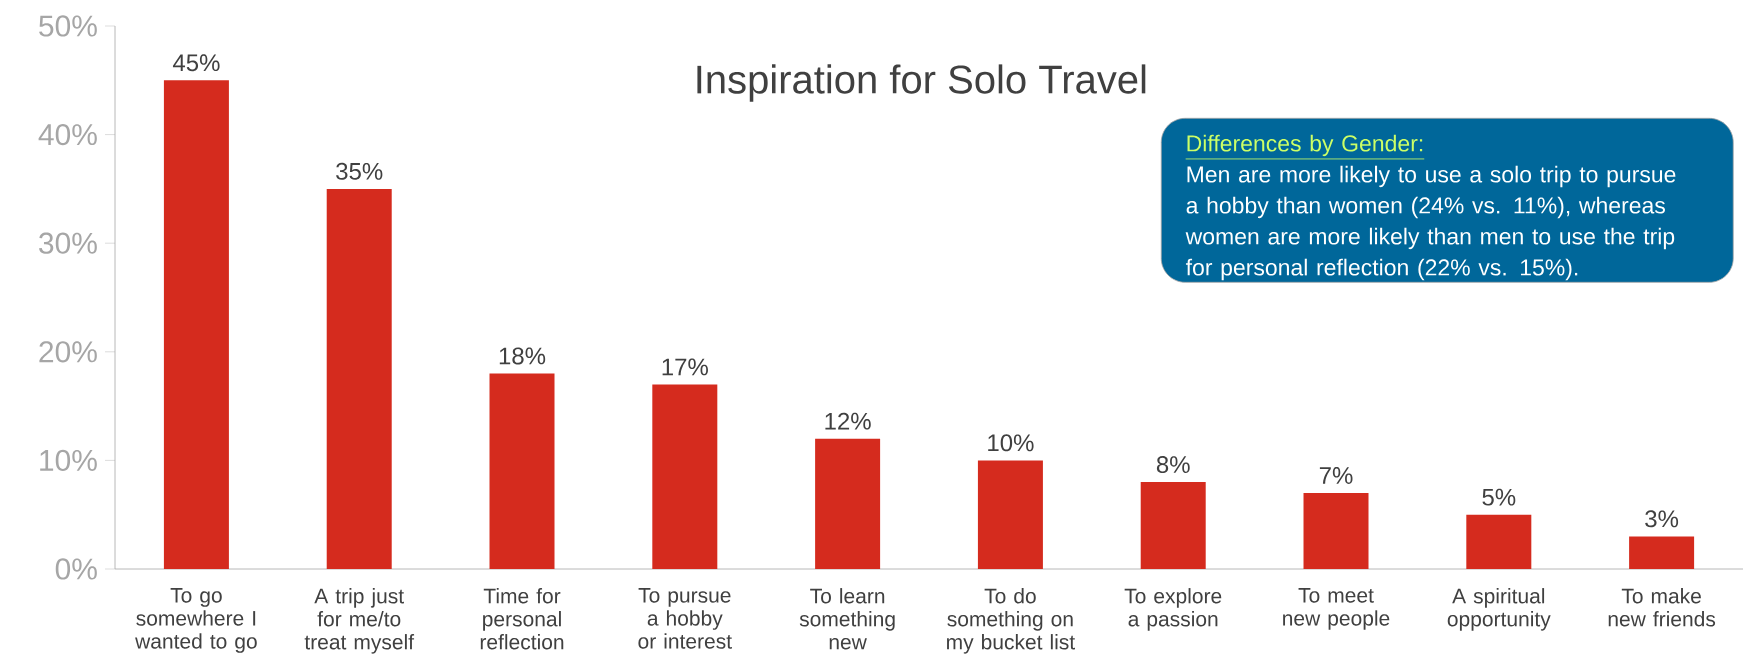 The height and width of the screenshot is (671, 1748). What do you see at coordinates (68, 26) in the screenshot?
I see `y-tick-label: 50%` at bounding box center [68, 26].